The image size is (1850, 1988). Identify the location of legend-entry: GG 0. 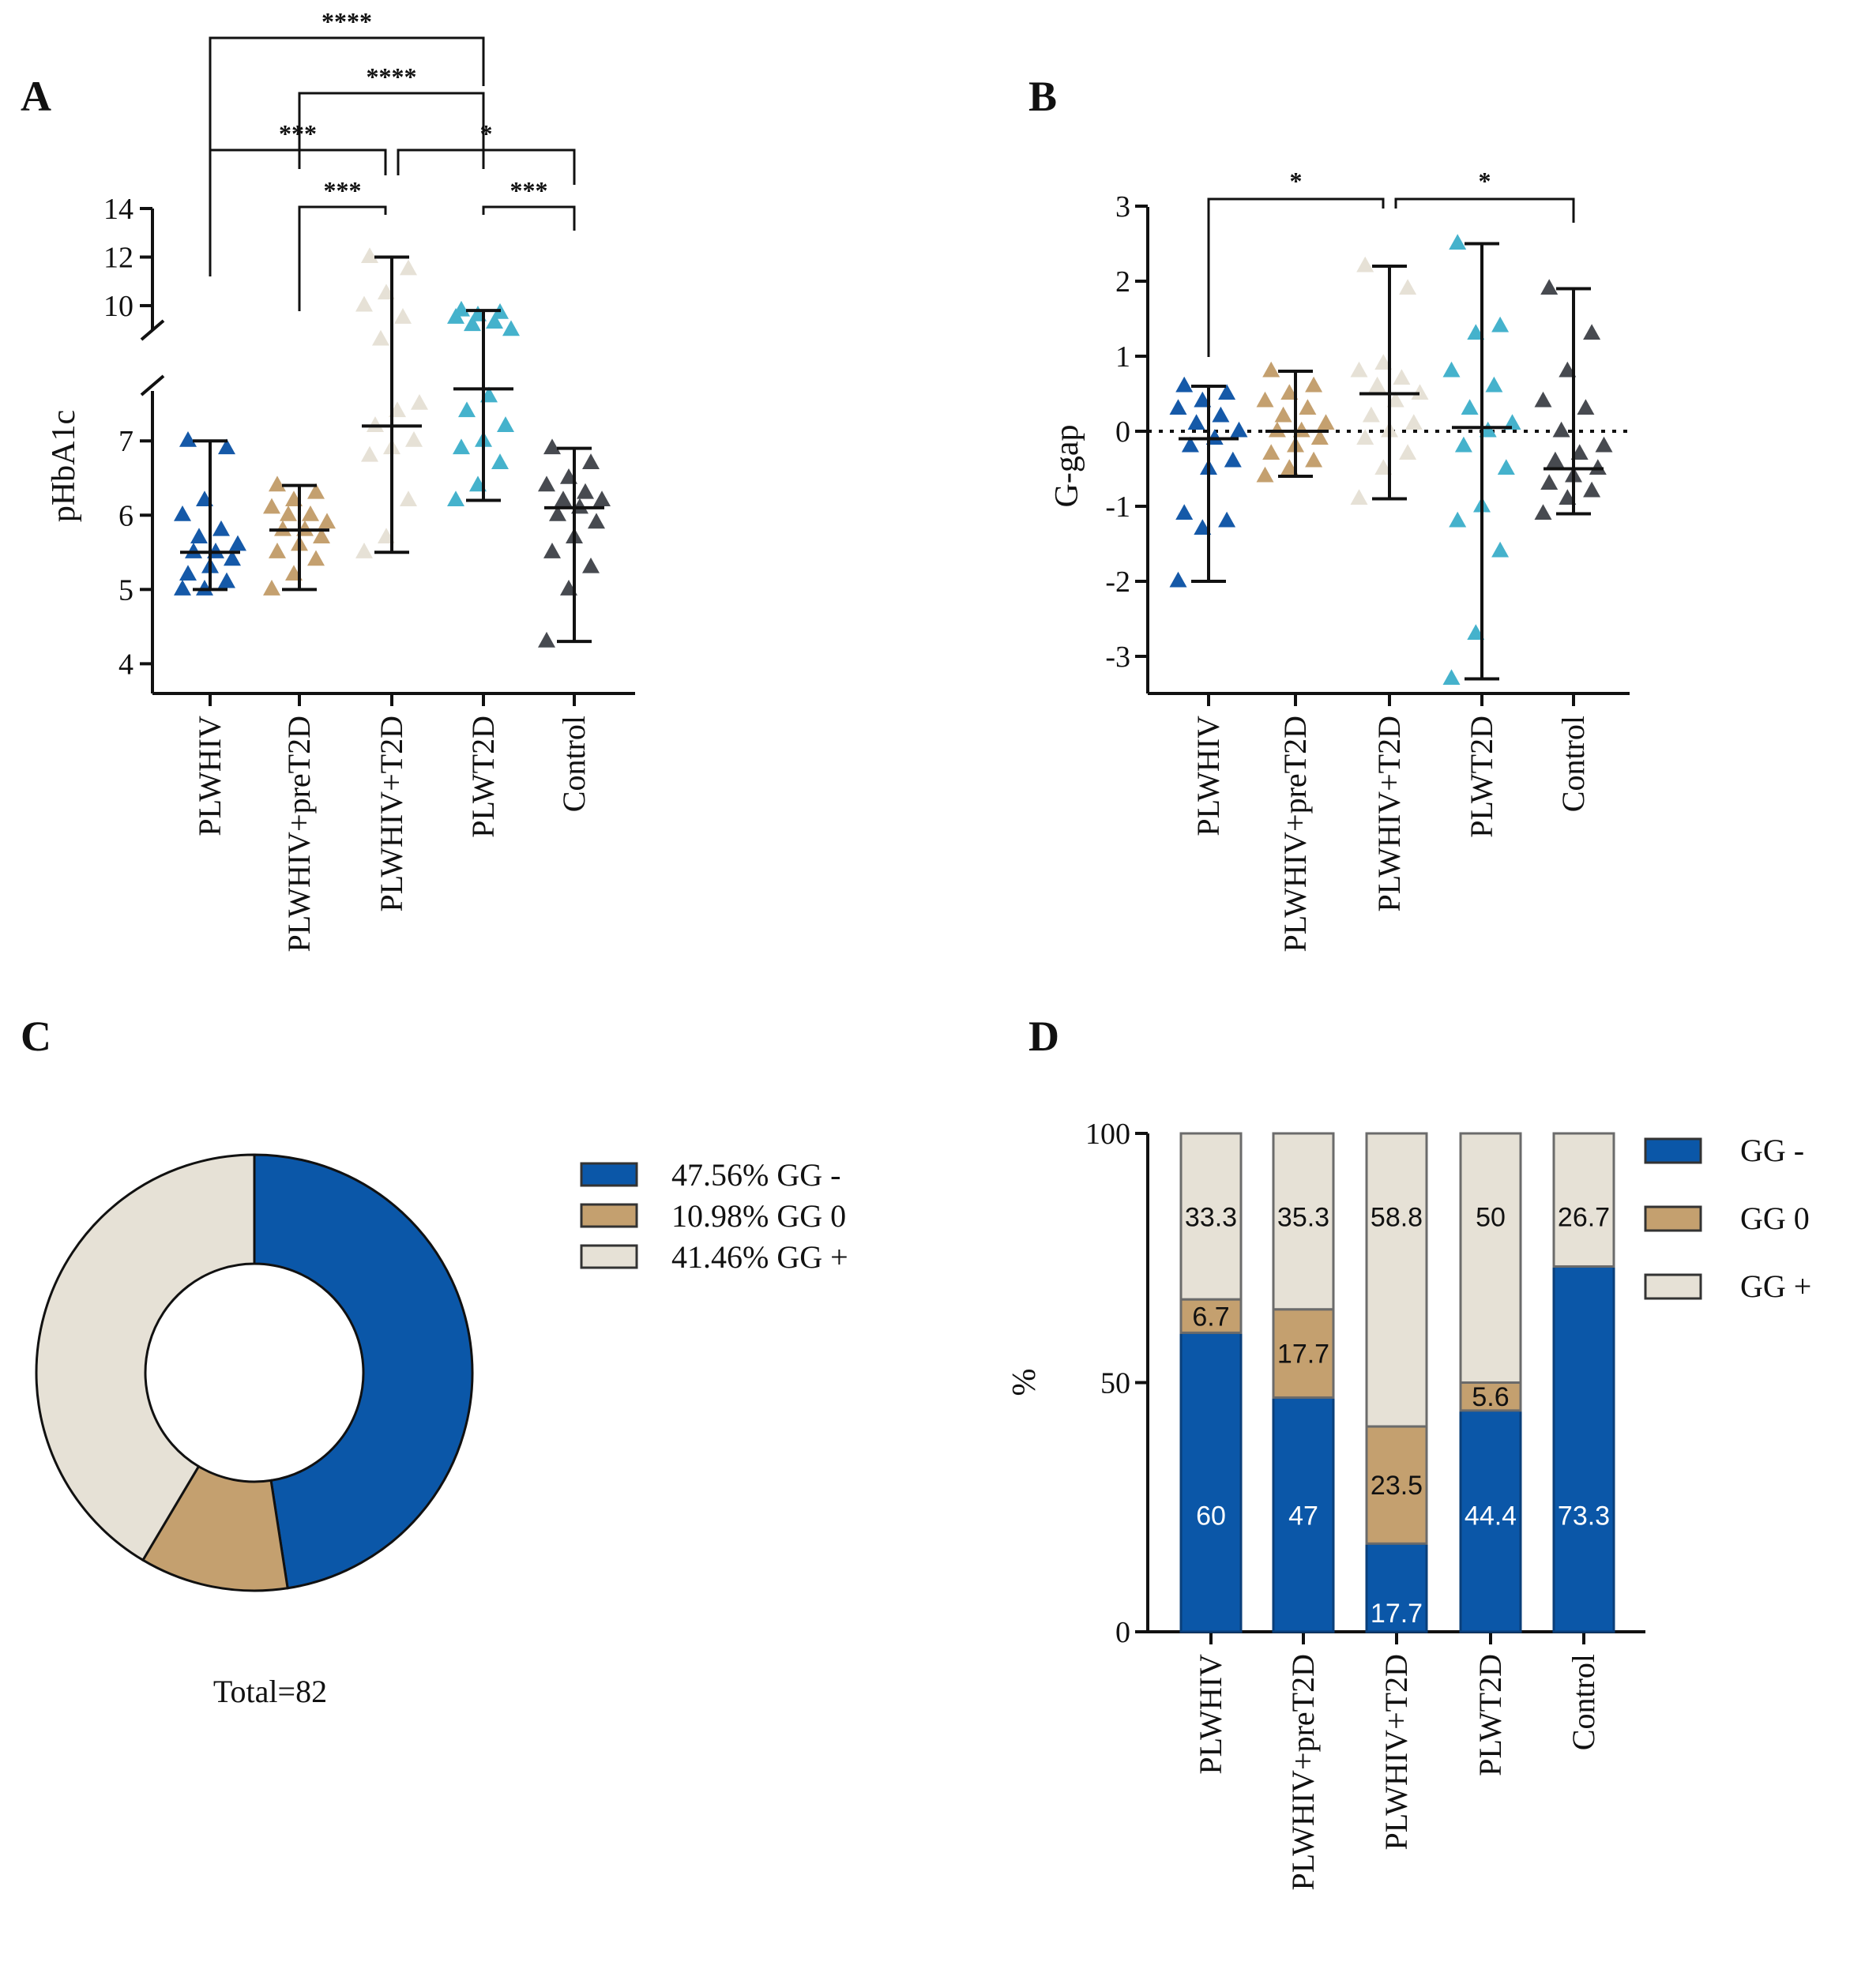
(1775, 1219).